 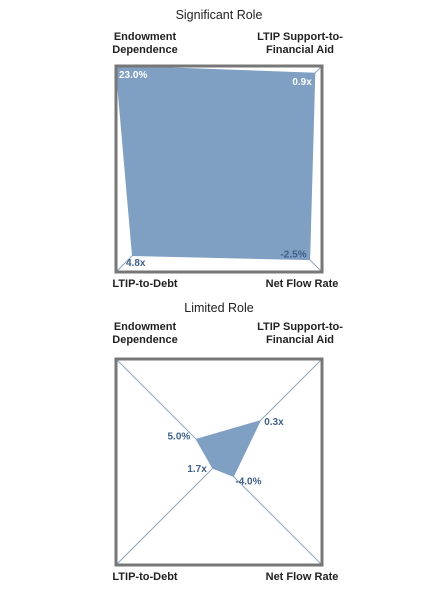 I want to click on value-label: 4.8x, so click(x=136, y=263).